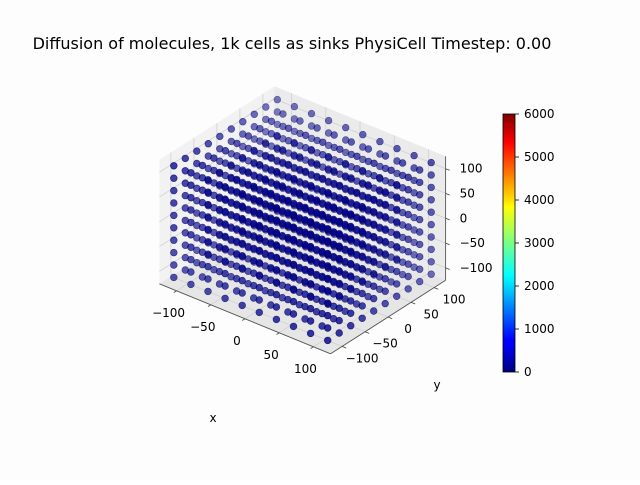 The image size is (640, 485). I want to click on y-tick-label: 50, so click(430, 314).